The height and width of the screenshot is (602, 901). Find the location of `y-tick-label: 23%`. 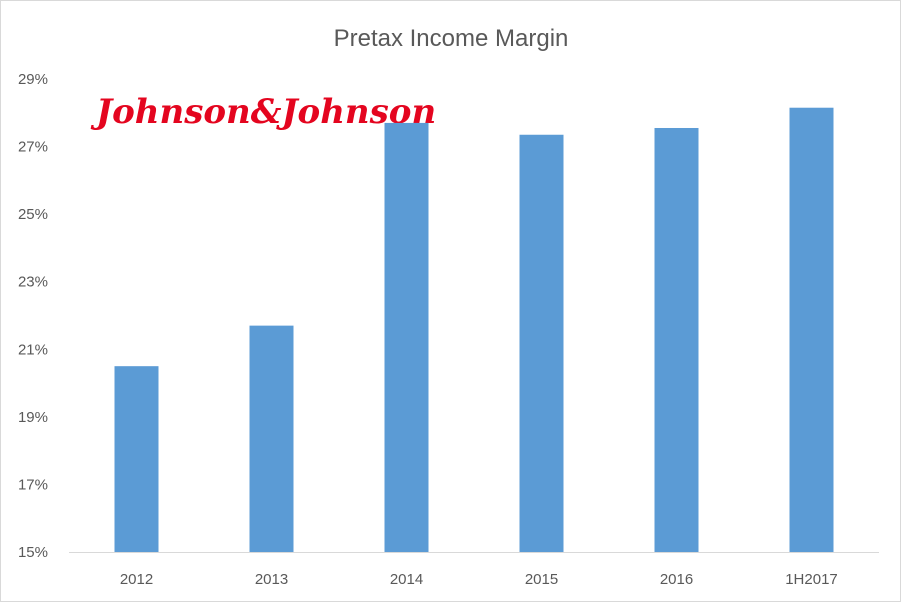

y-tick-label: 23% is located at coordinates (33, 282).